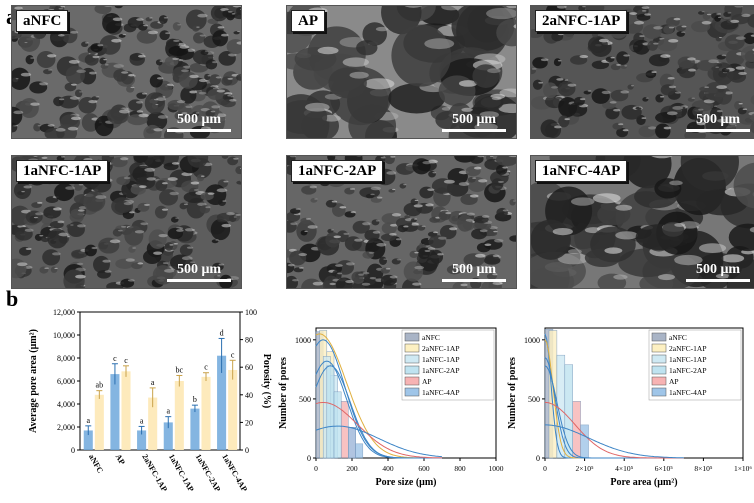 The height and width of the screenshot is (503, 754). I want to click on x-tick-label: 1×10⁶, so click(743, 468).